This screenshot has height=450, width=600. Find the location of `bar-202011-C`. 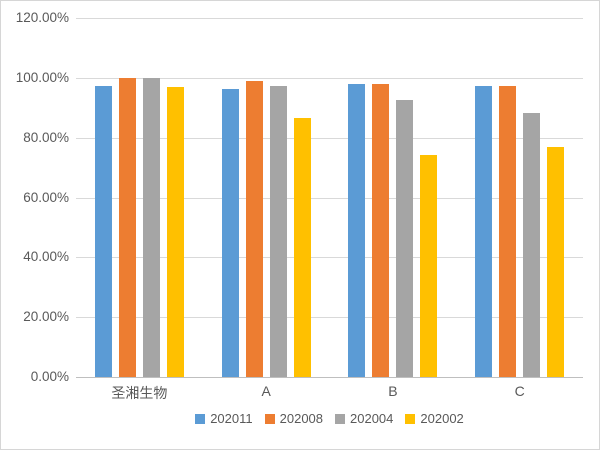

bar-202011-C is located at coordinates (484, 231).